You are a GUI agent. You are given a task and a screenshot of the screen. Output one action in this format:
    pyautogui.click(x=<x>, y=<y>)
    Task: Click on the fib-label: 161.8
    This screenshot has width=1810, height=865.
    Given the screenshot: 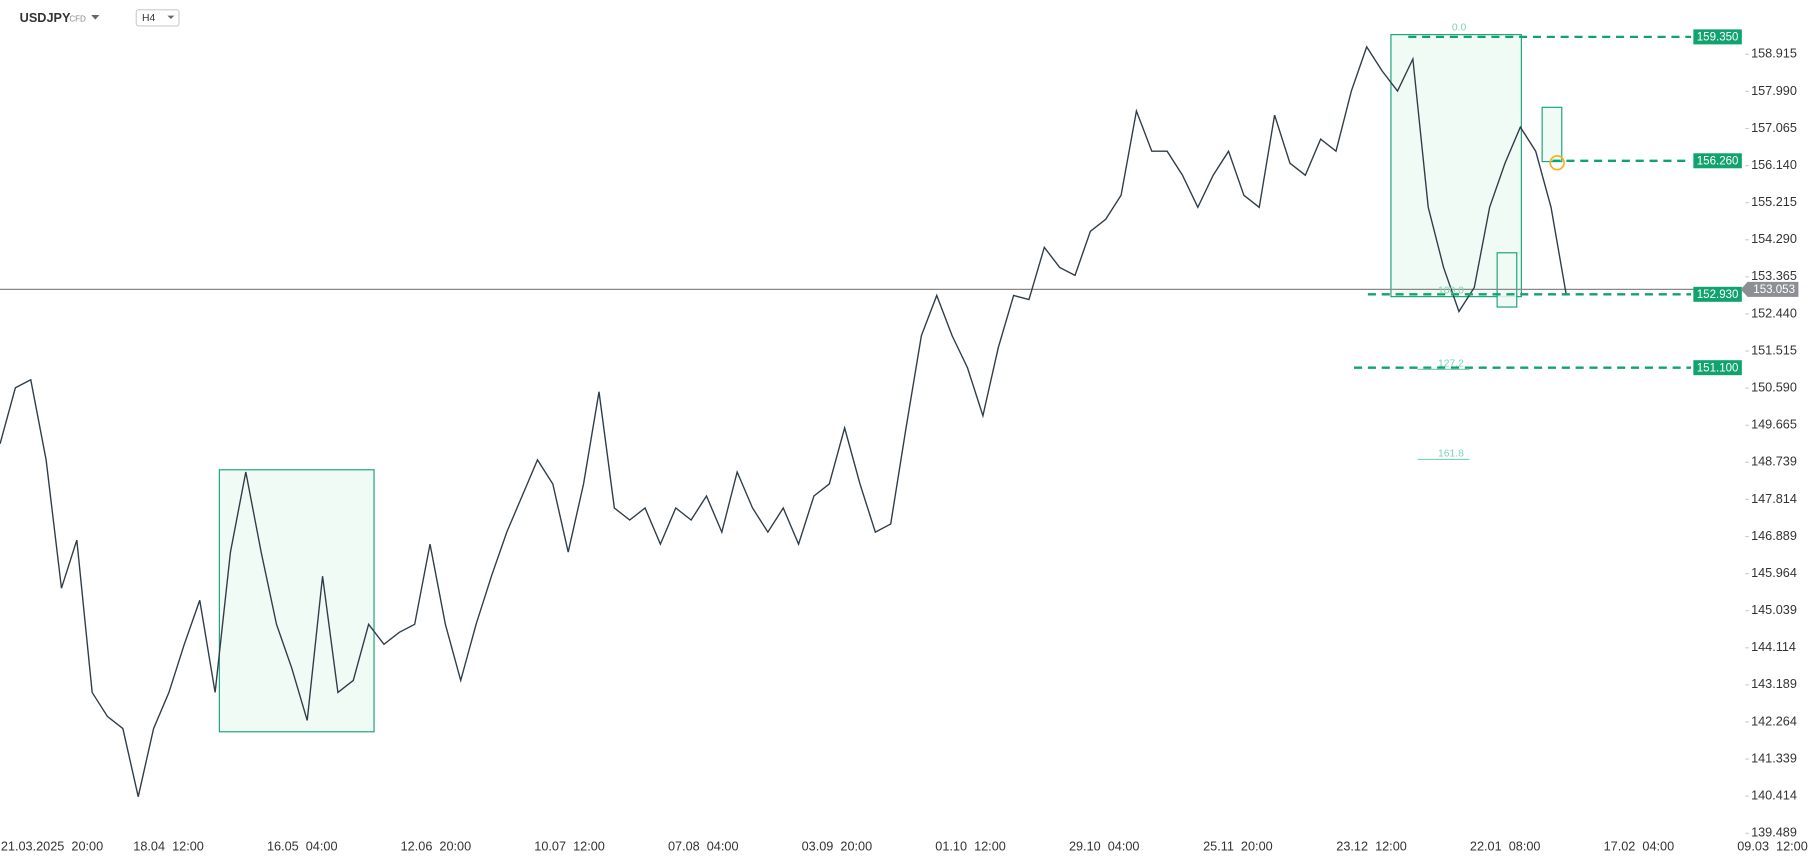 What is the action you would take?
    pyautogui.click(x=1451, y=453)
    